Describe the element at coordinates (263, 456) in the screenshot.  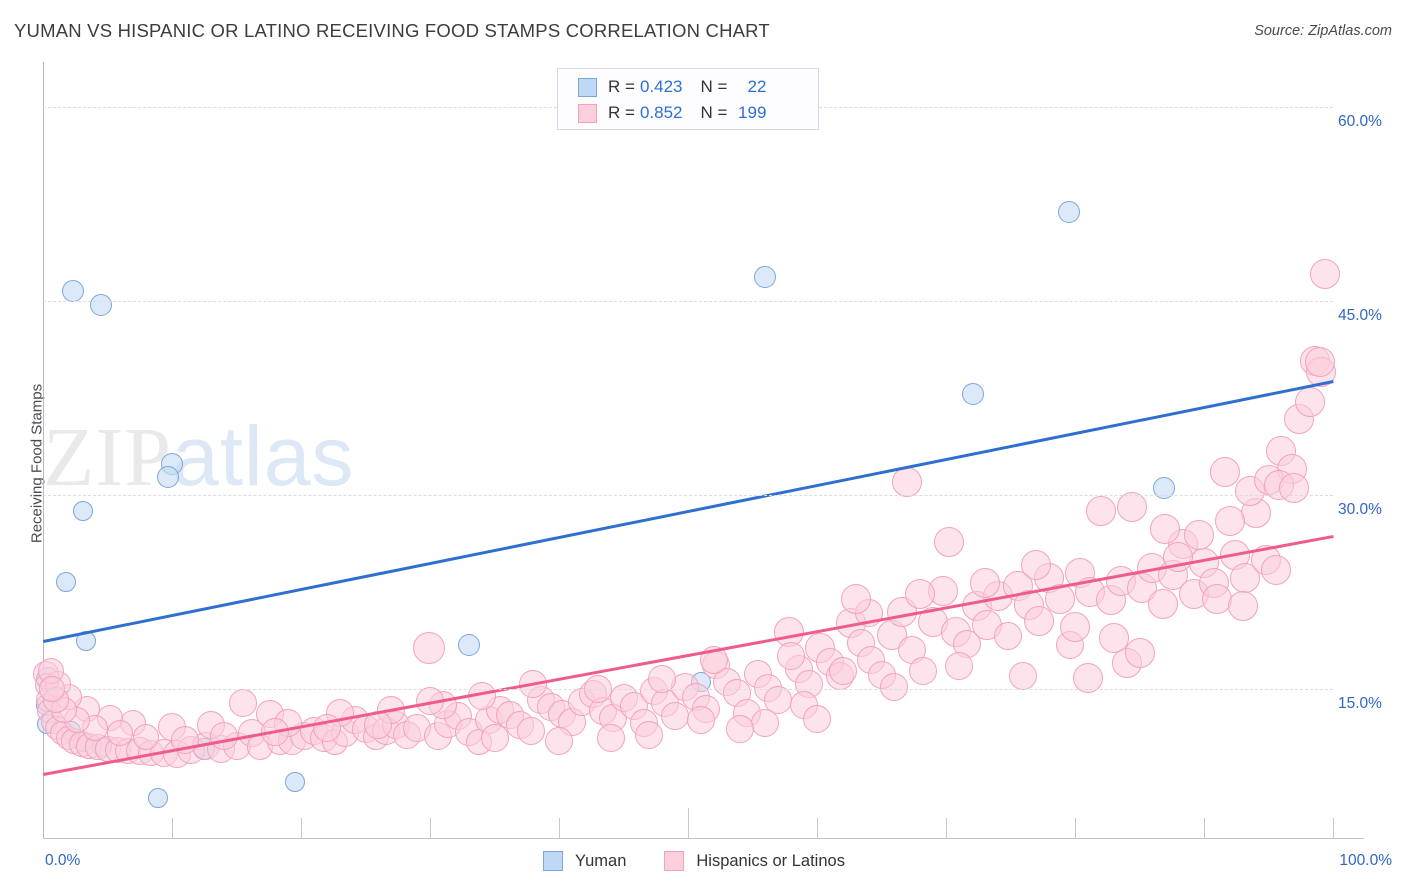
I see `watermark-part-2: atlas` at that location.